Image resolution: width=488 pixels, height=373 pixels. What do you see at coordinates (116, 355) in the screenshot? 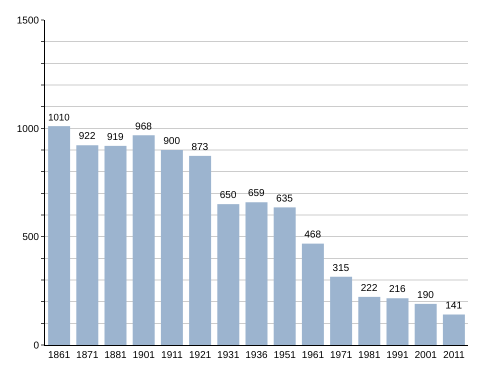
I see `x-tick-label: 1881` at bounding box center [116, 355].